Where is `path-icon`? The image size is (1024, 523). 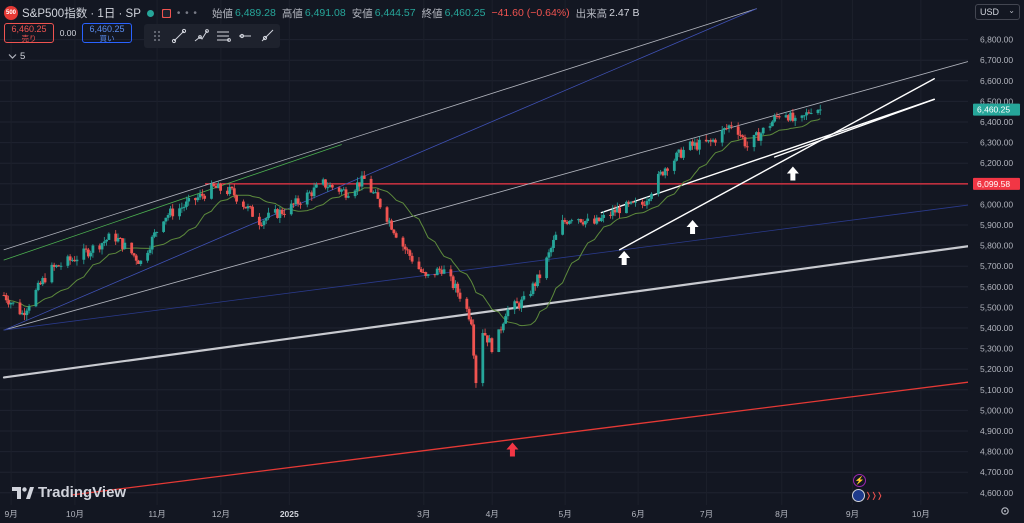
path-icon is located at coordinates (201, 36).